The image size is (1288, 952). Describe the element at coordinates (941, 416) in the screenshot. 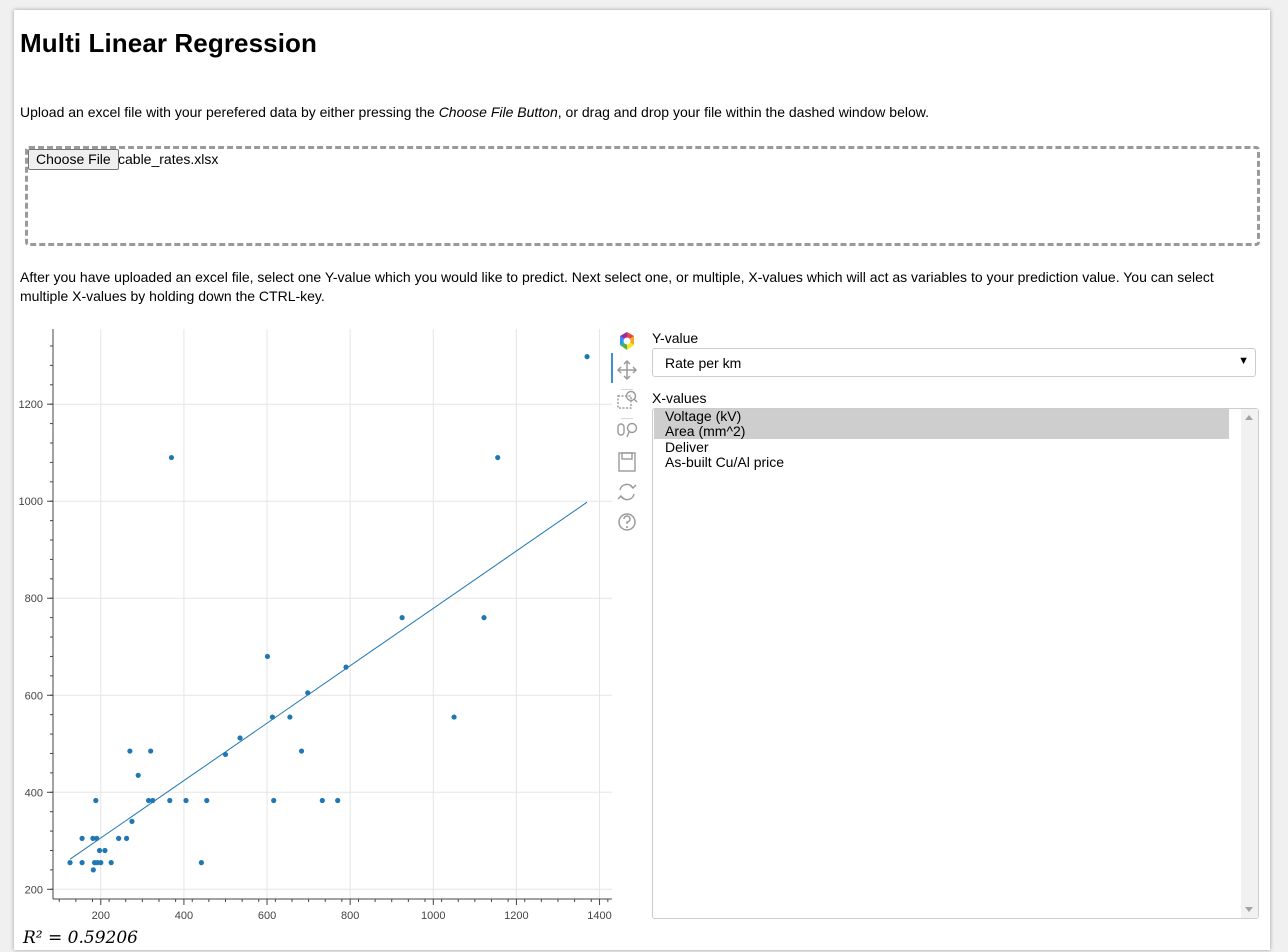

I see `x-option-voltage: Voltage (kV)` at that location.